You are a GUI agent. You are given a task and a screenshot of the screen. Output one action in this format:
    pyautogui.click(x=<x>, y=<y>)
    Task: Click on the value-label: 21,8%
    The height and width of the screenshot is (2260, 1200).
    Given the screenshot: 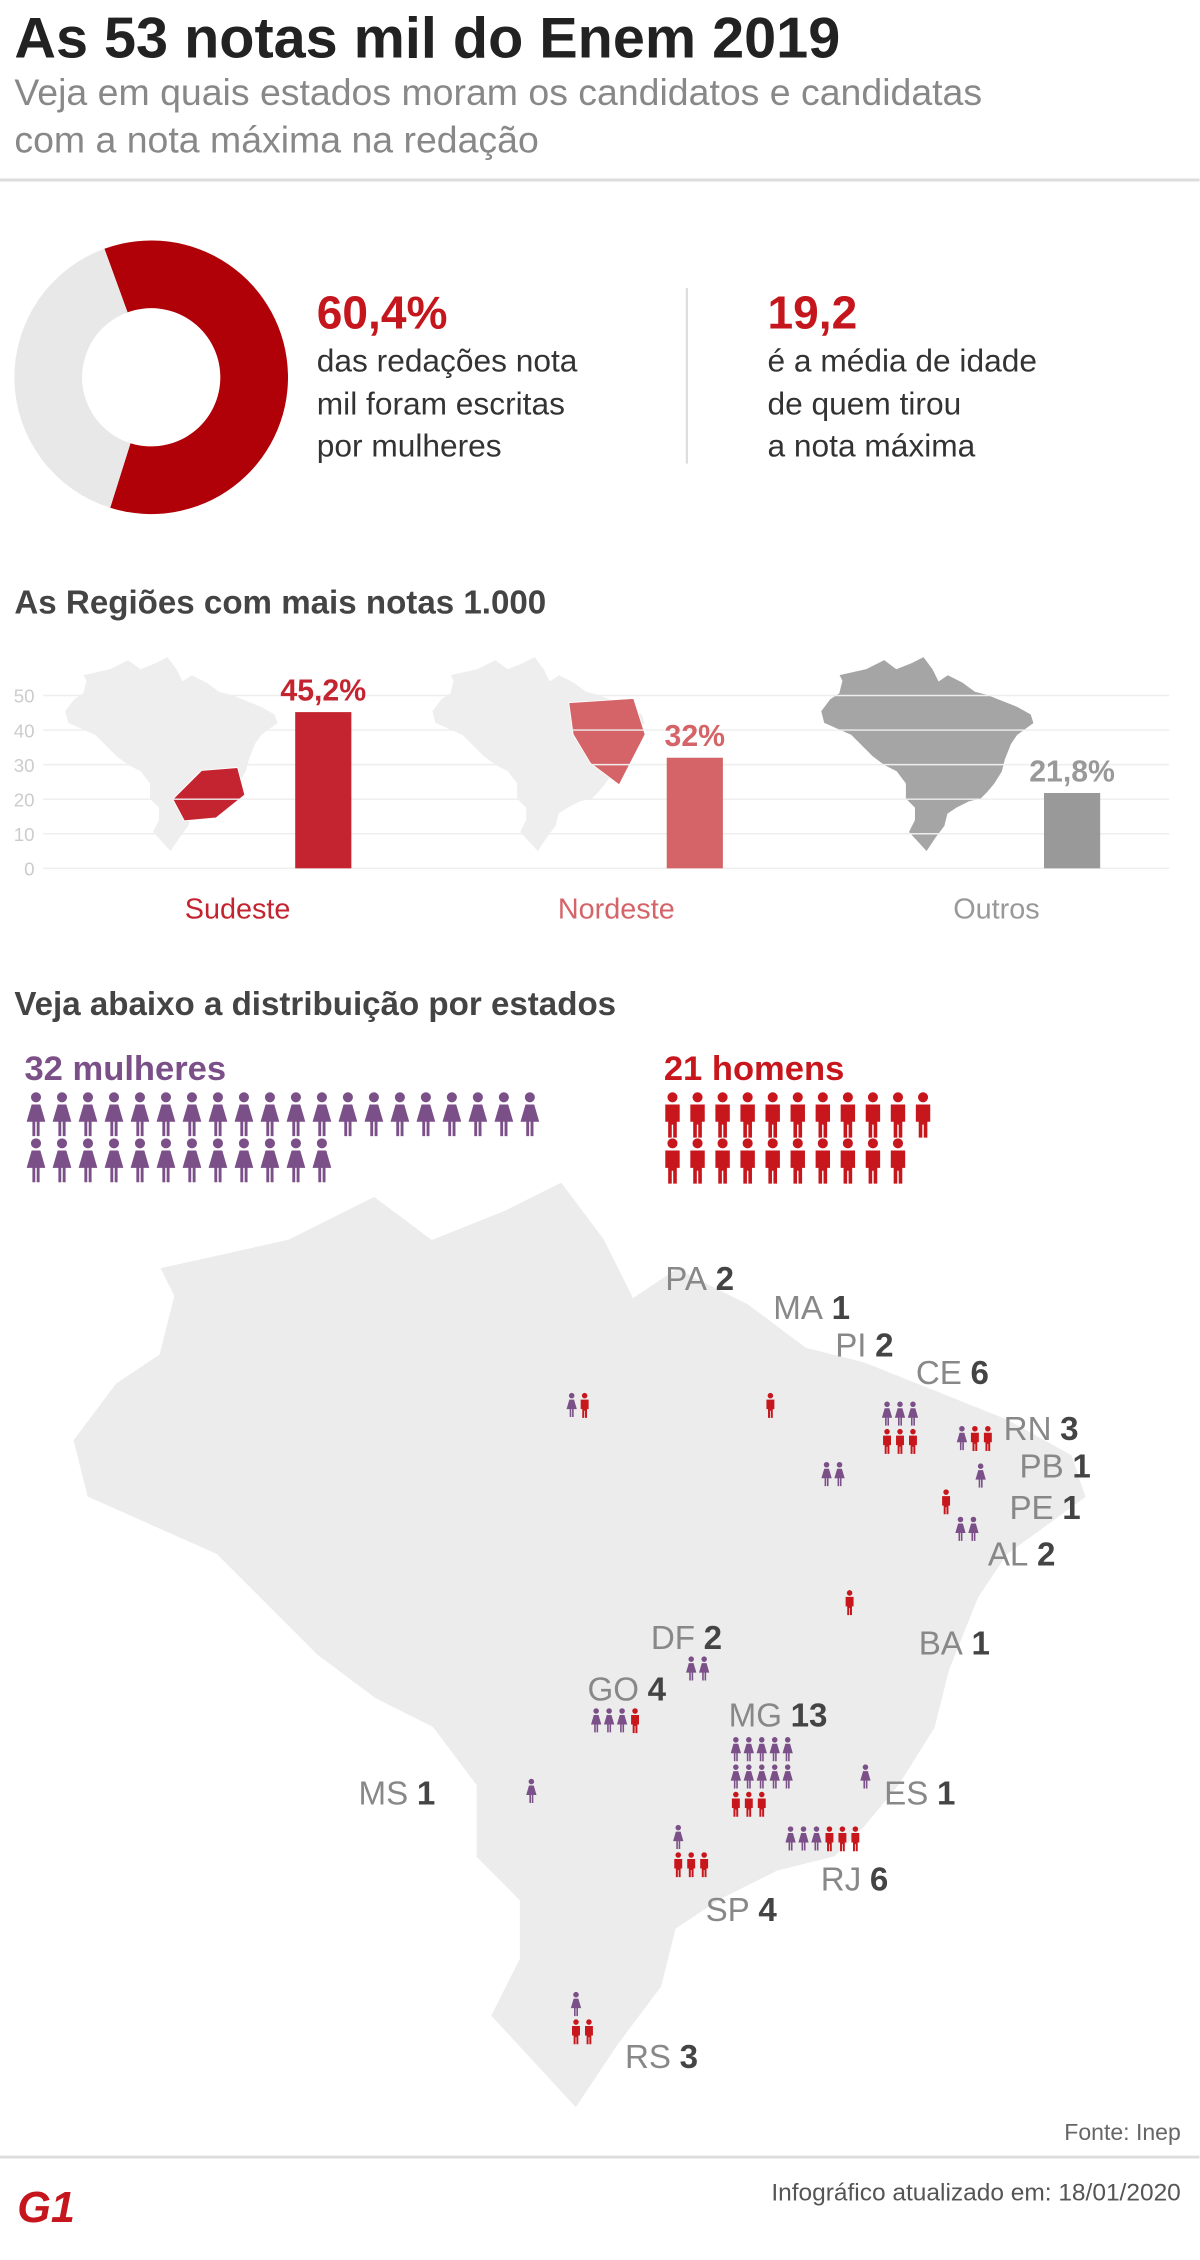 What is the action you would take?
    pyautogui.click(x=1072, y=771)
    